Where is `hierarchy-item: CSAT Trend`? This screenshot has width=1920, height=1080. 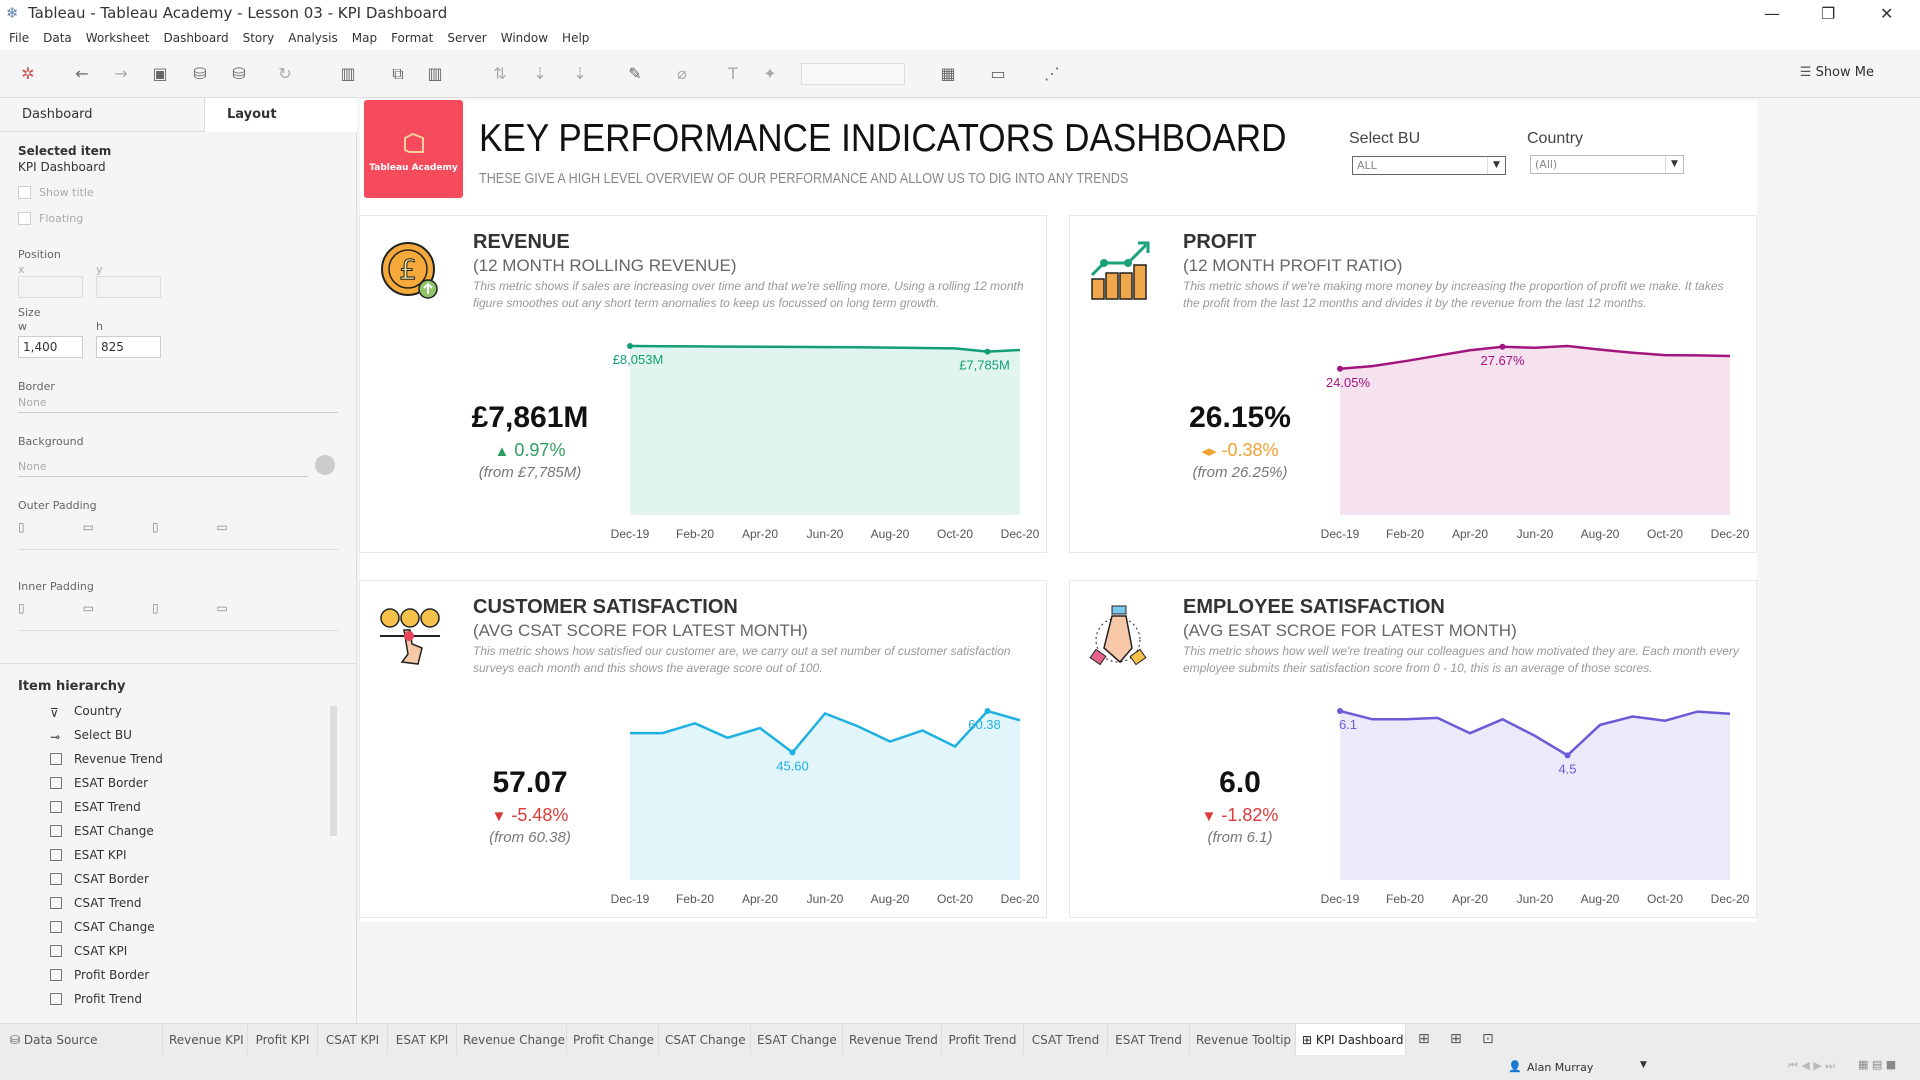 hierarchy-item: CSAT Trend is located at coordinates (95, 903).